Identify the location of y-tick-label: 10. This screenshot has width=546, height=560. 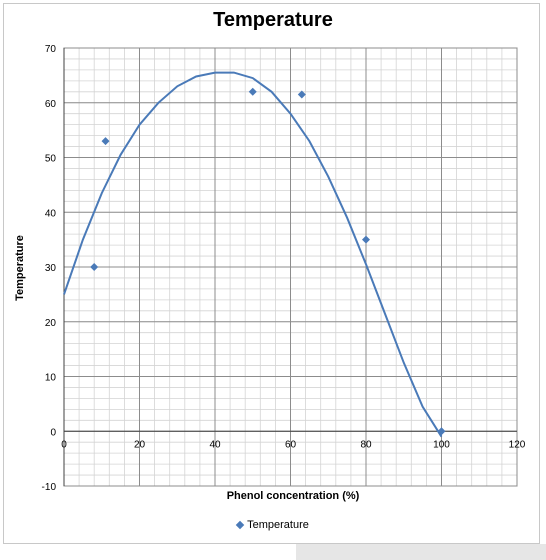
(51, 378).